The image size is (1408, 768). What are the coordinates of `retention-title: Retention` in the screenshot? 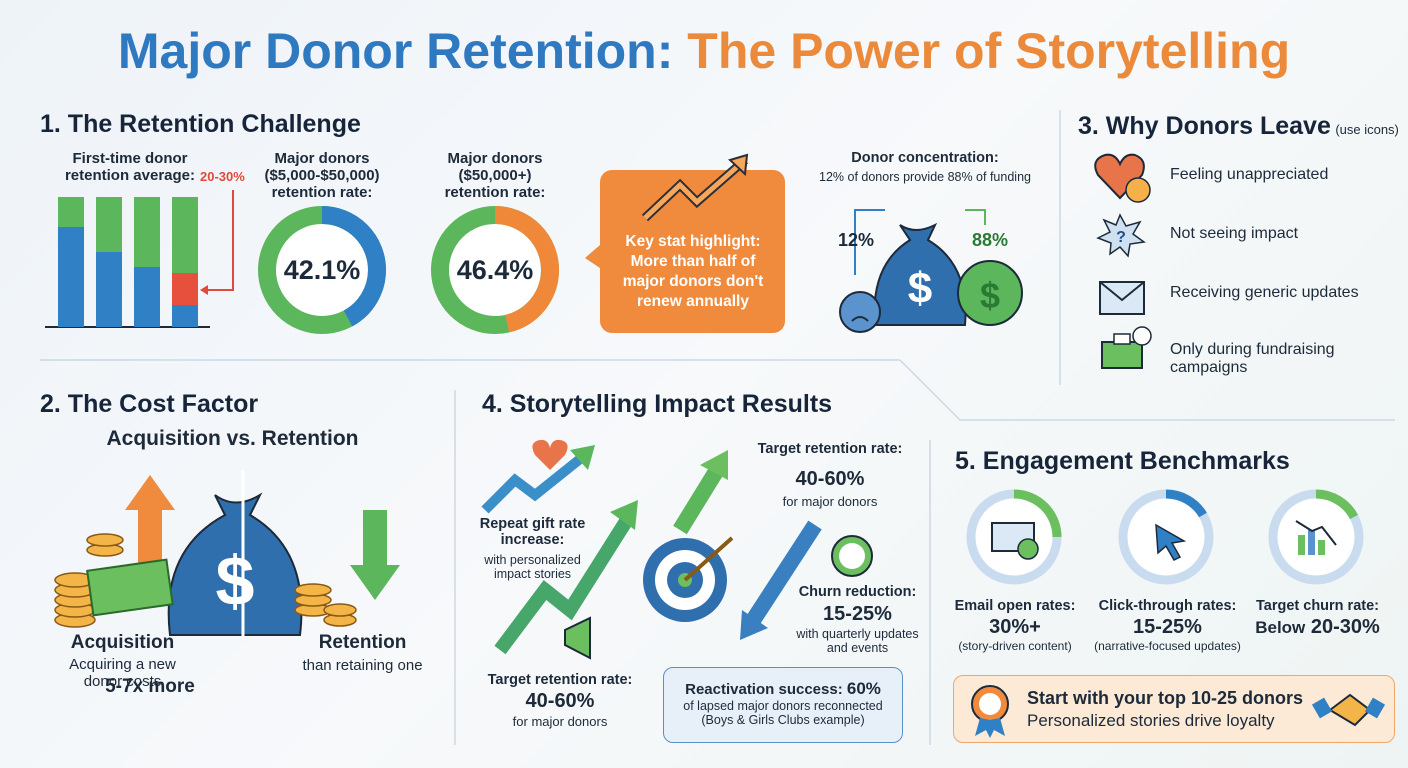 It's located at (362, 642).